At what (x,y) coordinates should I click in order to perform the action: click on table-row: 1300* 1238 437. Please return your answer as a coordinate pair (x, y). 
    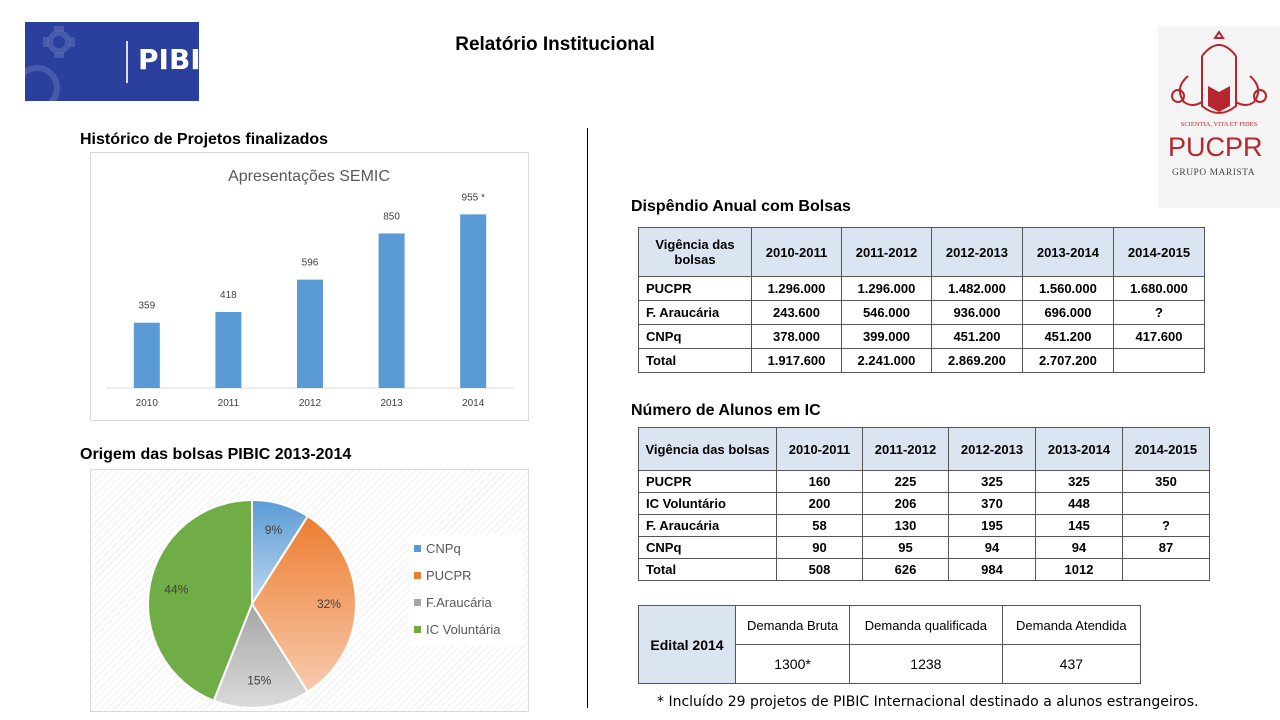
    Looking at the image, I should click on (890, 664).